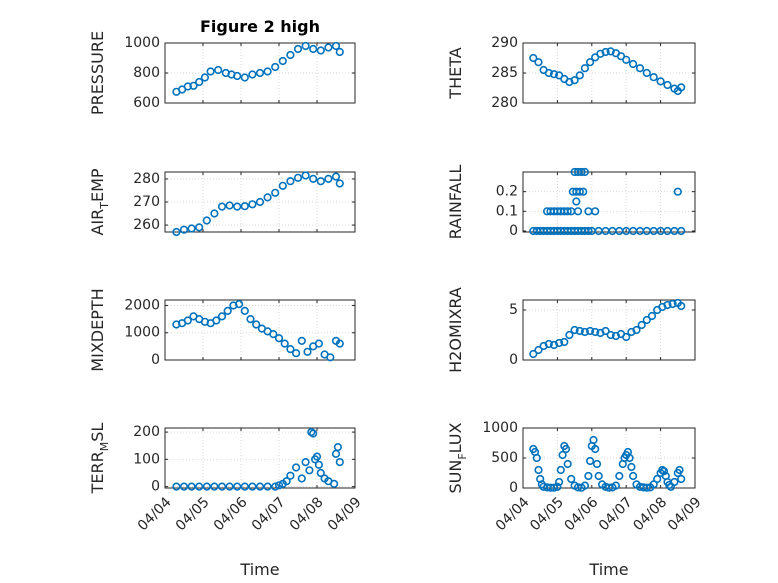 This screenshot has width=778, height=583. I want to click on h2omixra-axes-box, so click(609, 330).